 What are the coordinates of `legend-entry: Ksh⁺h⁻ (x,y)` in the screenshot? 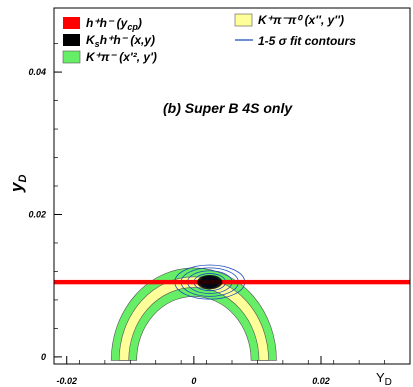 It's located at (109, 41).